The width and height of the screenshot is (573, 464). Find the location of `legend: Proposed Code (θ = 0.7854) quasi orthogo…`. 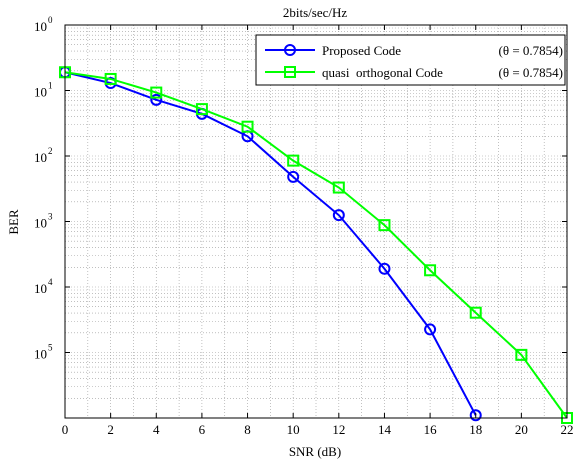

legend: Proposed Code (θ = 0.7854) quasi orthogo… is located at coordinates (410, 60).